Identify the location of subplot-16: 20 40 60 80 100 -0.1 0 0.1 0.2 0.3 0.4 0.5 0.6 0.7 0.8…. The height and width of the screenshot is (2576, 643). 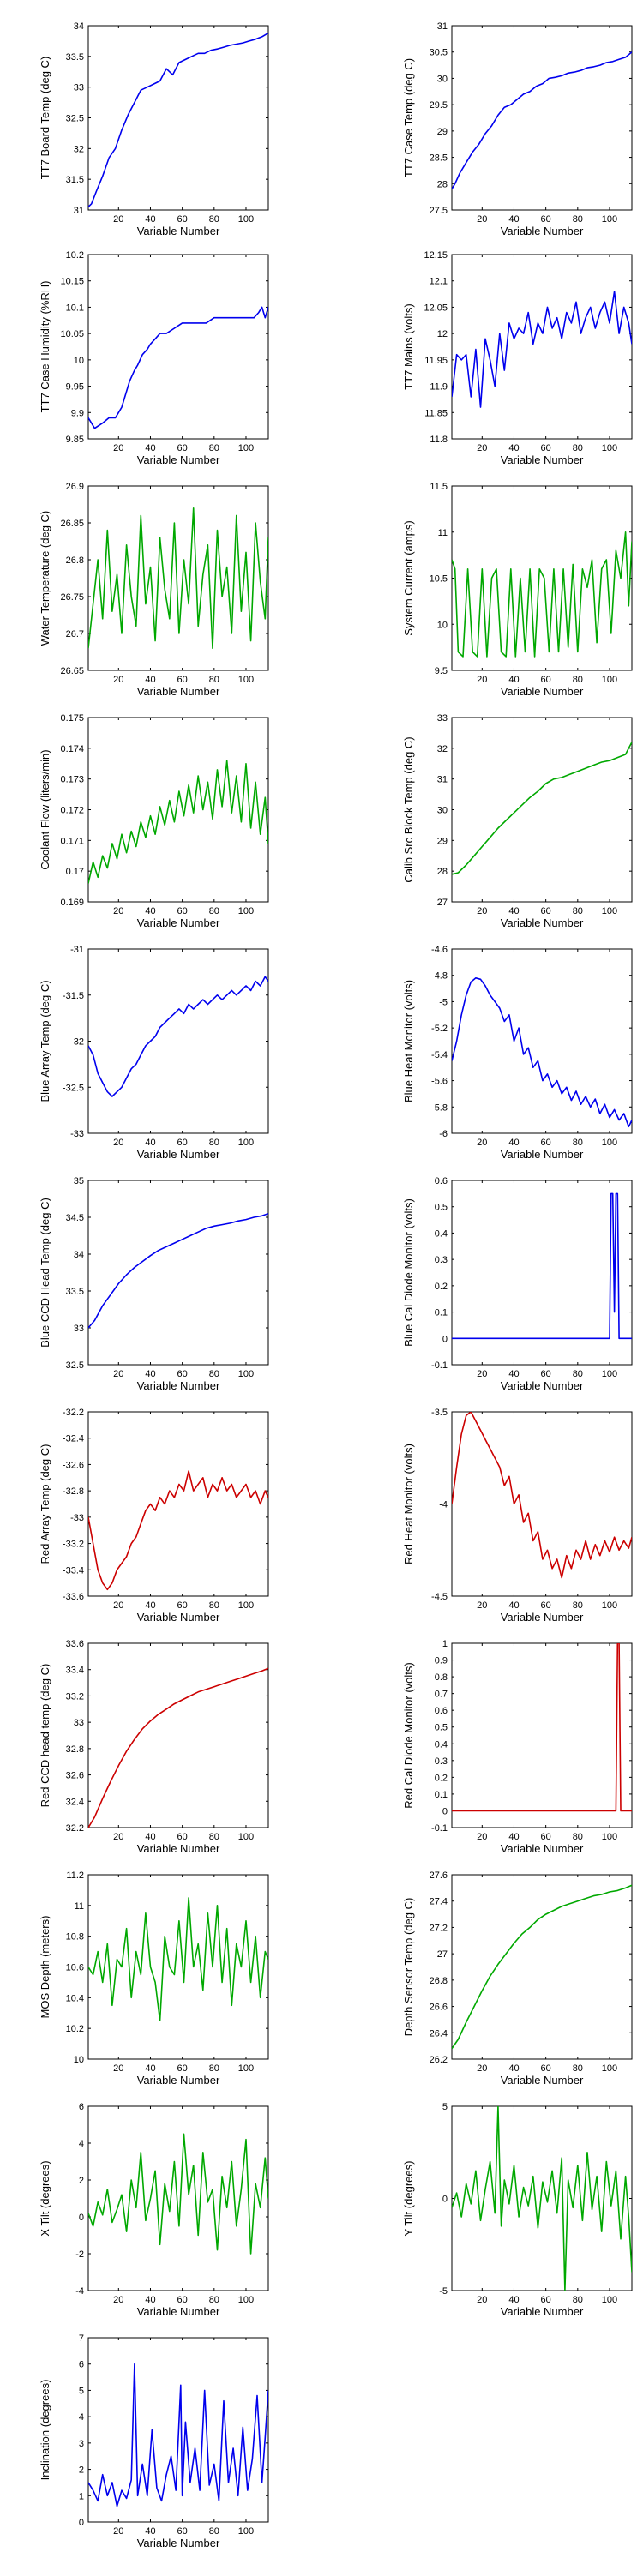
(517, 1747).